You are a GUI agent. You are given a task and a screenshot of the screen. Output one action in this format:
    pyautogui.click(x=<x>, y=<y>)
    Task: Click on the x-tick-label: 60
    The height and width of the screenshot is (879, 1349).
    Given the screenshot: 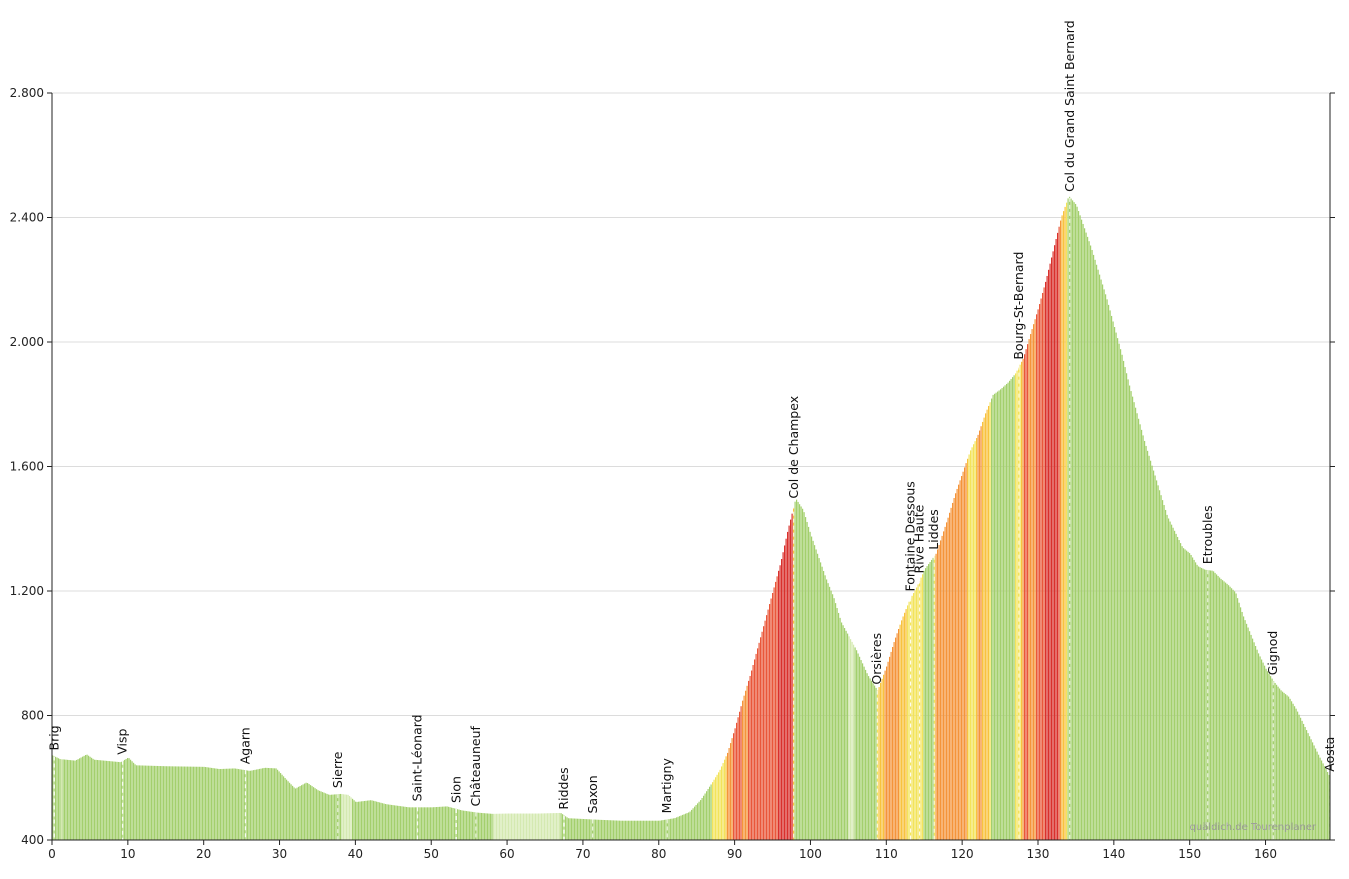 What is the action you would take?
    pyautogui.click(x=506, y=854)
    